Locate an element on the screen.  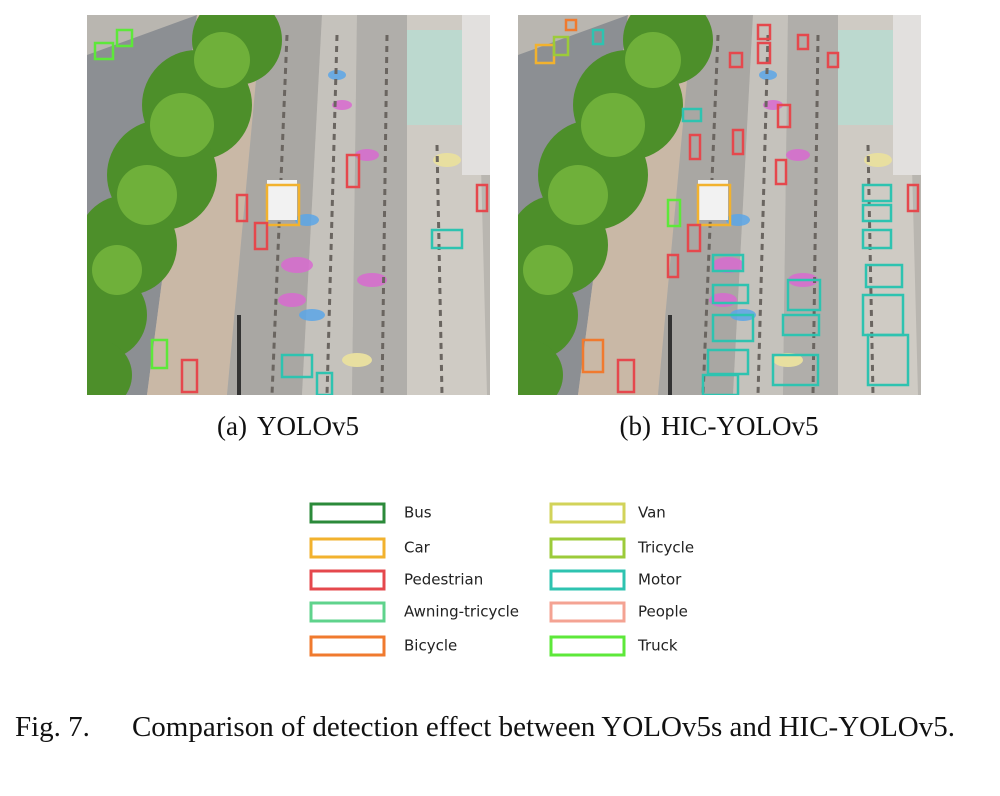
subcaption-b: (b) HIC-YOLOv5 is located at coordinates (719, 426).